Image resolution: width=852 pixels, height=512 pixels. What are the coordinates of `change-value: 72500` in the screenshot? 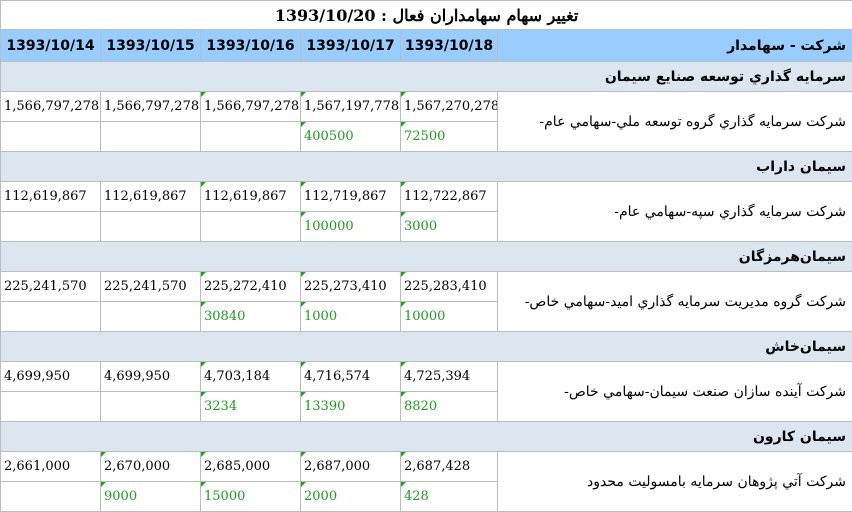 It's located at (449, 137).